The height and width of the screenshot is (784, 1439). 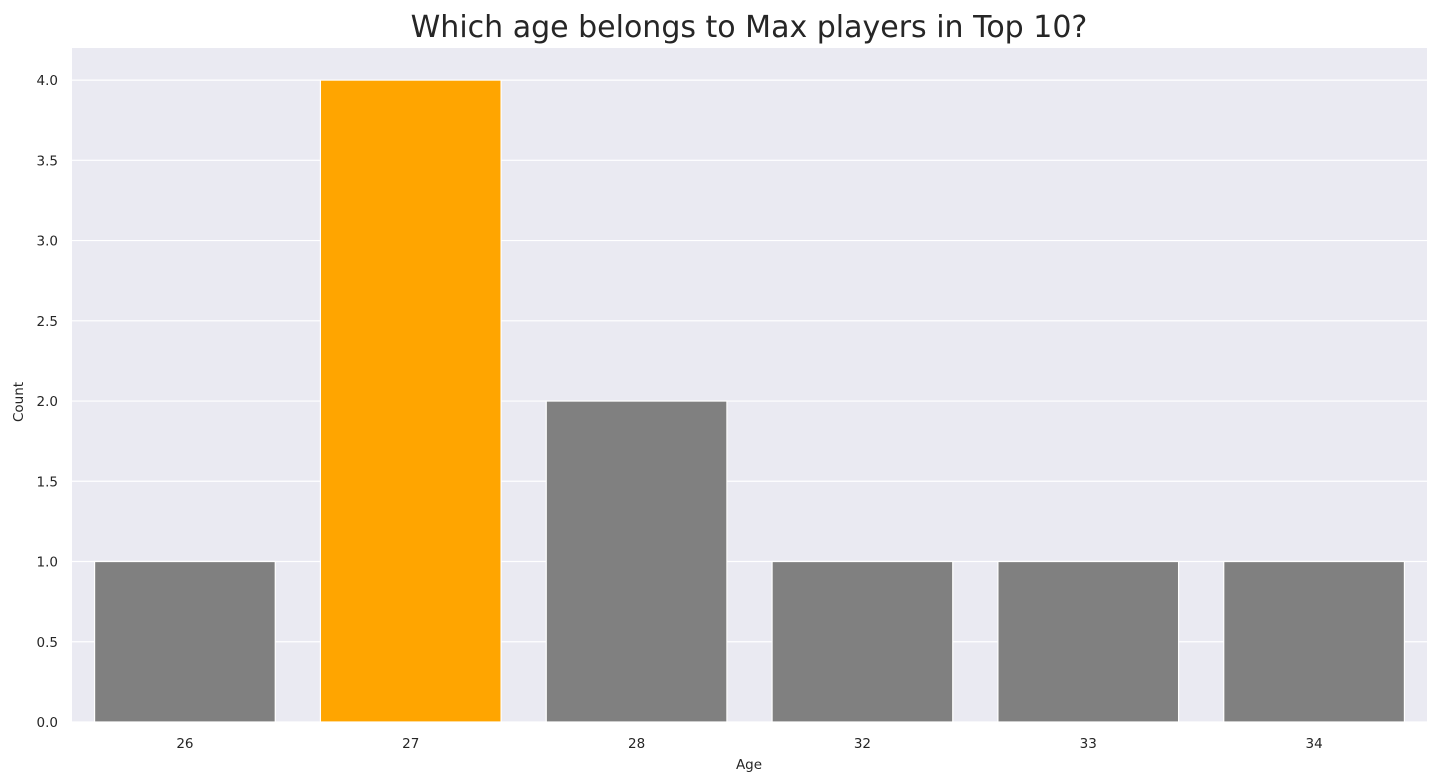 What do you see at coordinates (1313, 744) in the screenshot?
I see `x-tick-label: 34` at bounding box center [1313, 744].